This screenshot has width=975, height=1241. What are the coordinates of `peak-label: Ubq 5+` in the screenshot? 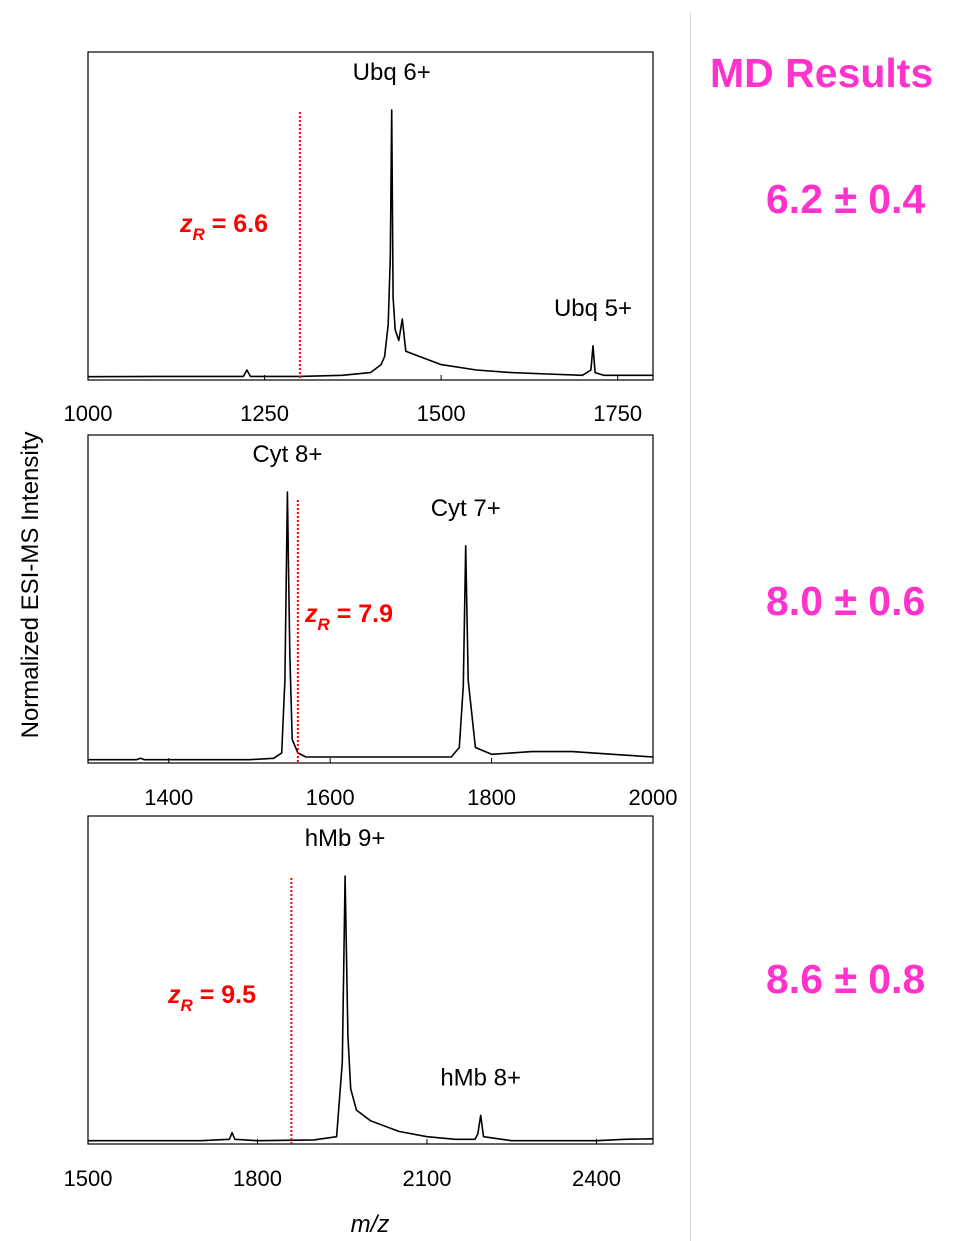 It's located at (593, 308).